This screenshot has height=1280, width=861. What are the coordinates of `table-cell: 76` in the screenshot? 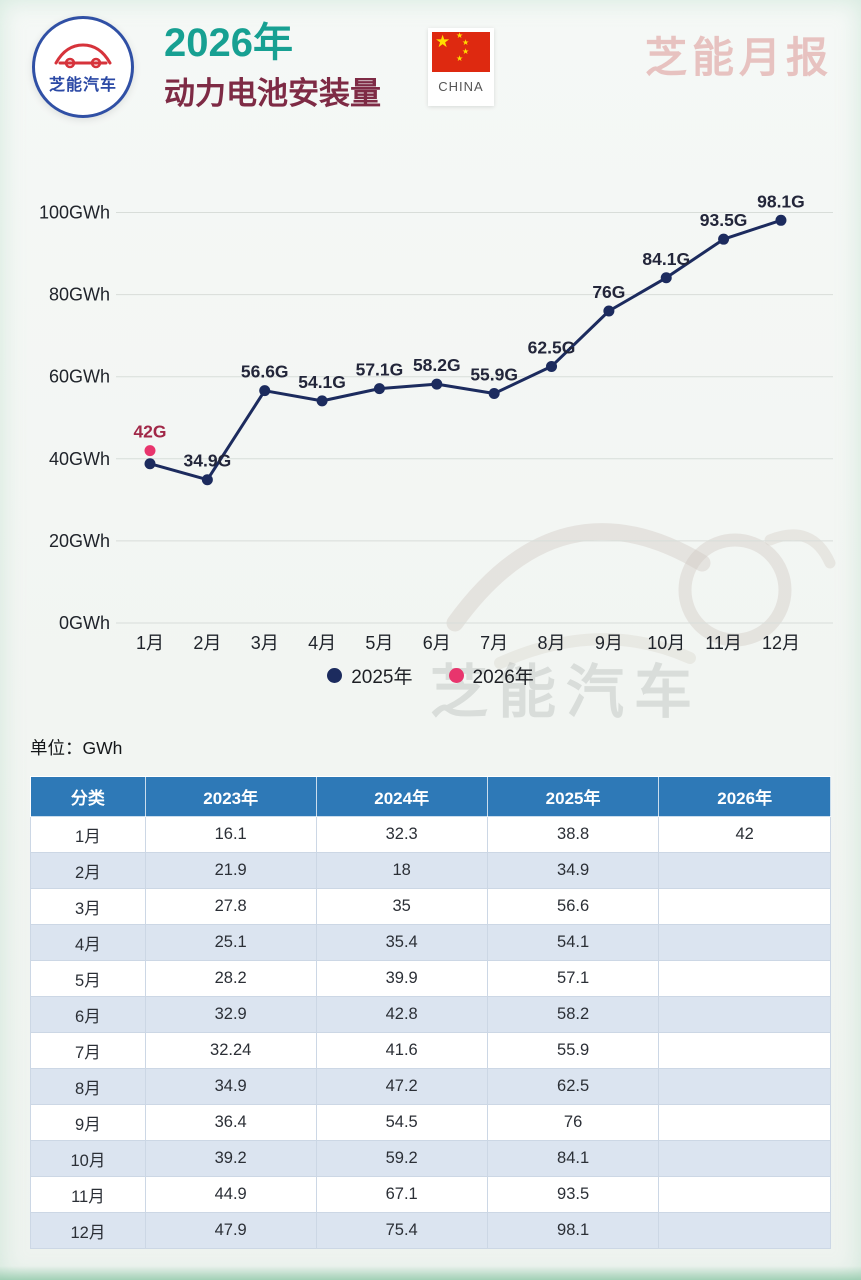 It's located at (573, 1122).